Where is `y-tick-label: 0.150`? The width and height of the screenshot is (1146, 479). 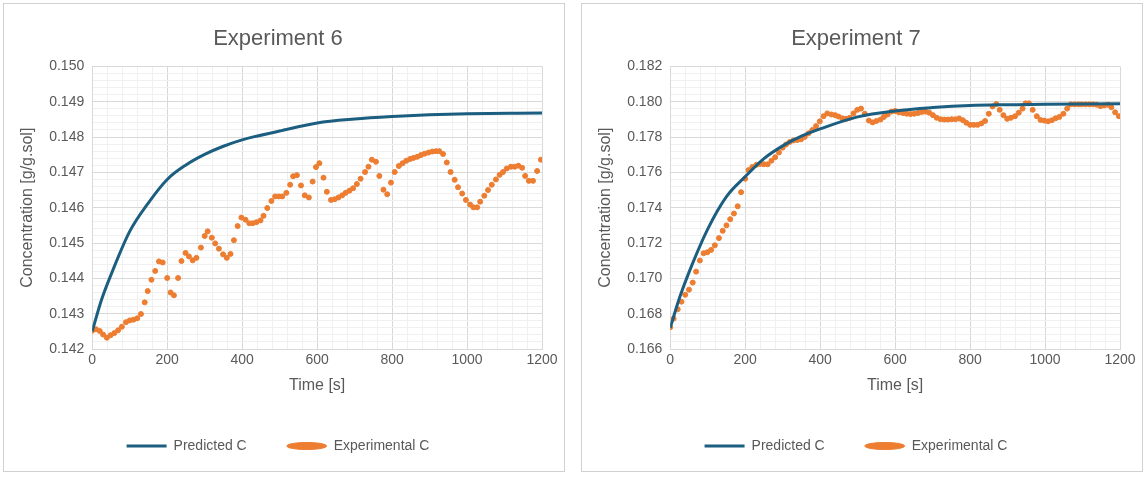 y-tick-label: 0.150 is located at coordinates (67, 65).